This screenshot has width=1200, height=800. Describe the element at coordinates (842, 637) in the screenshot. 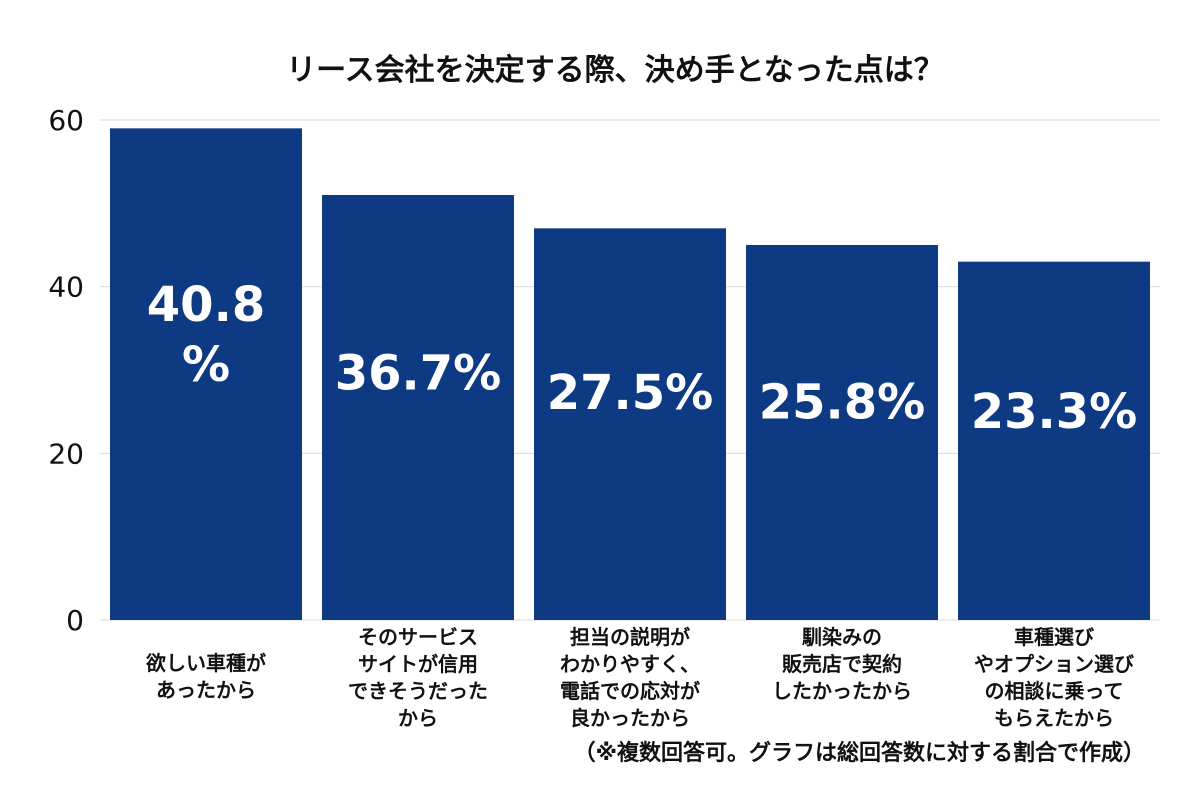

I see `category-label-4: 馴染みの` at that location.